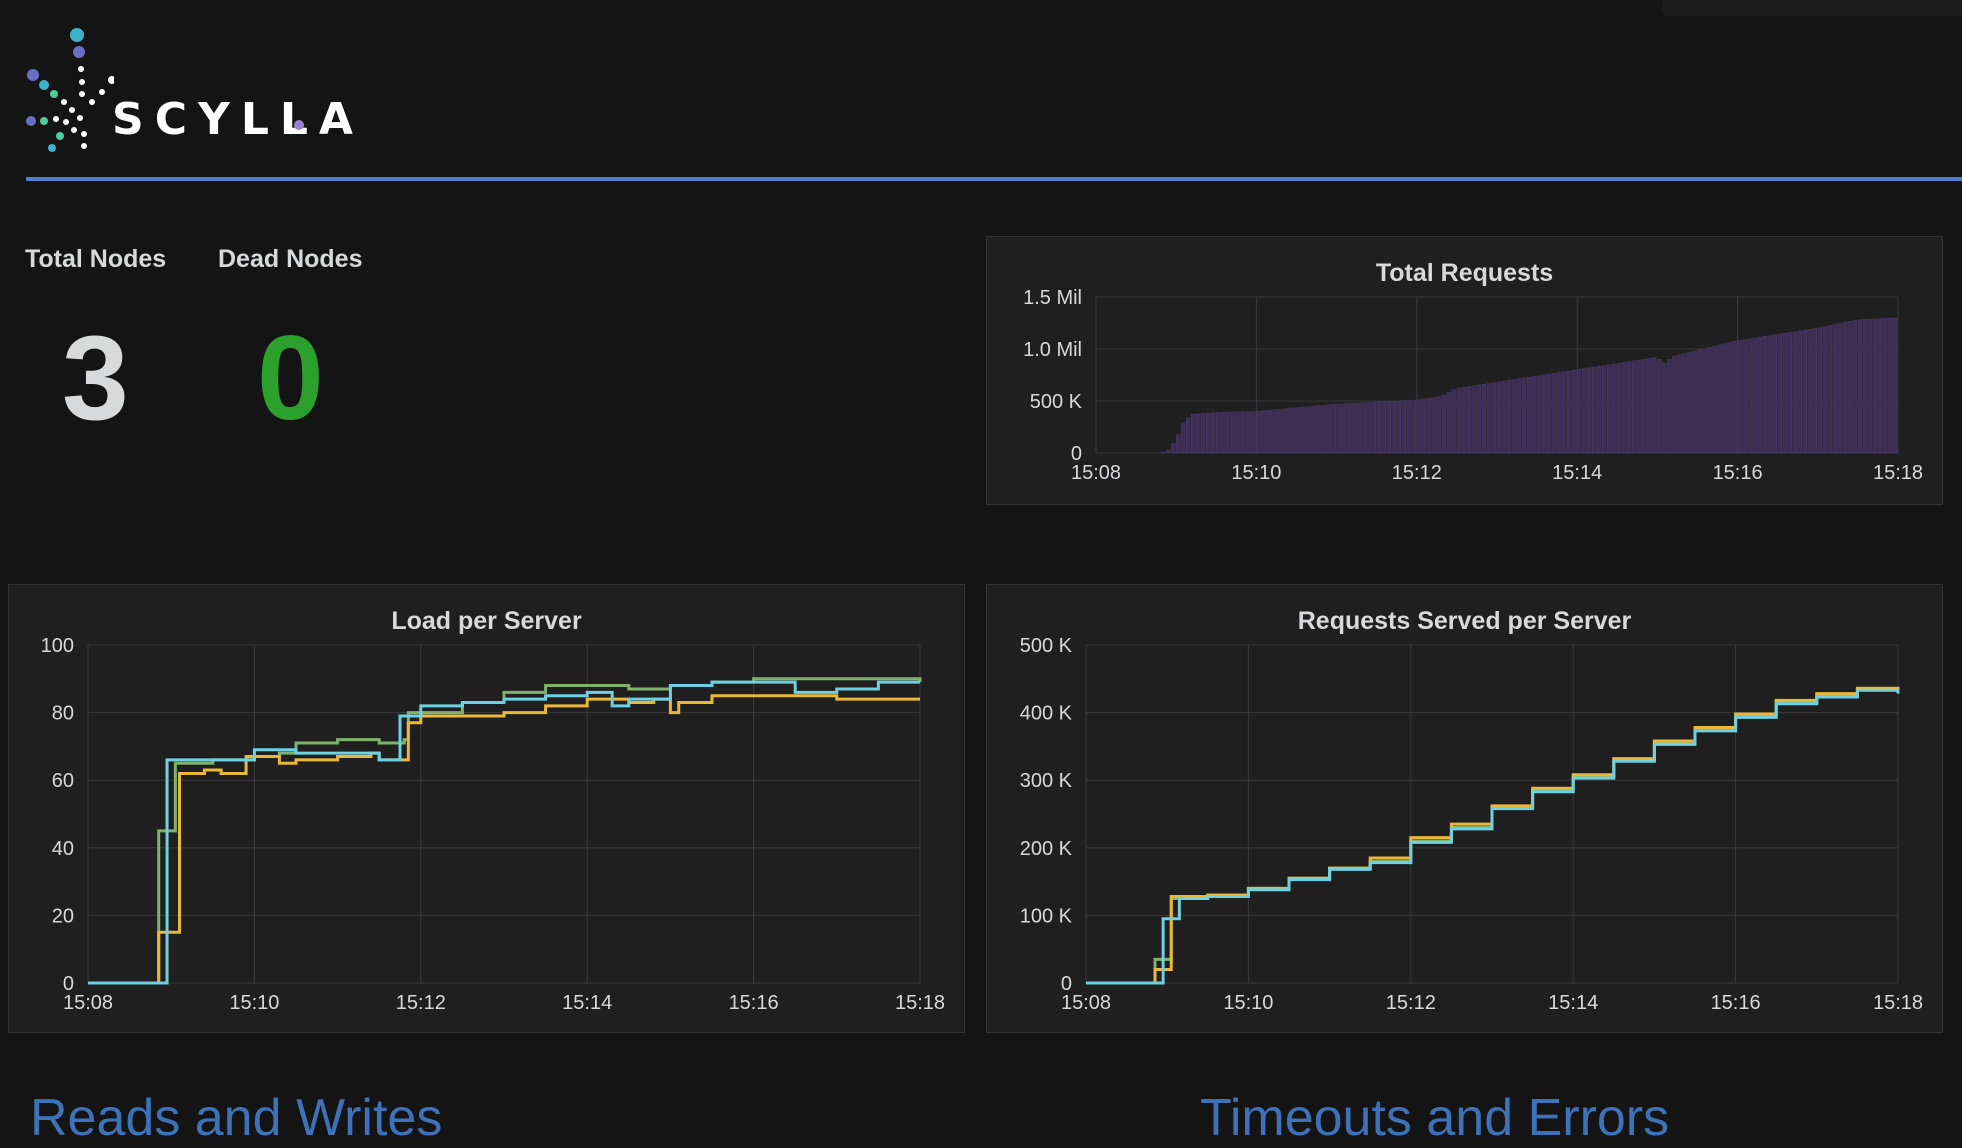 Image resolution: width=1962 pixels, height=1148 pixels. Describe the element at coordinates (1812, 8) in the screenshot. I see `top-right-bar` at that location.